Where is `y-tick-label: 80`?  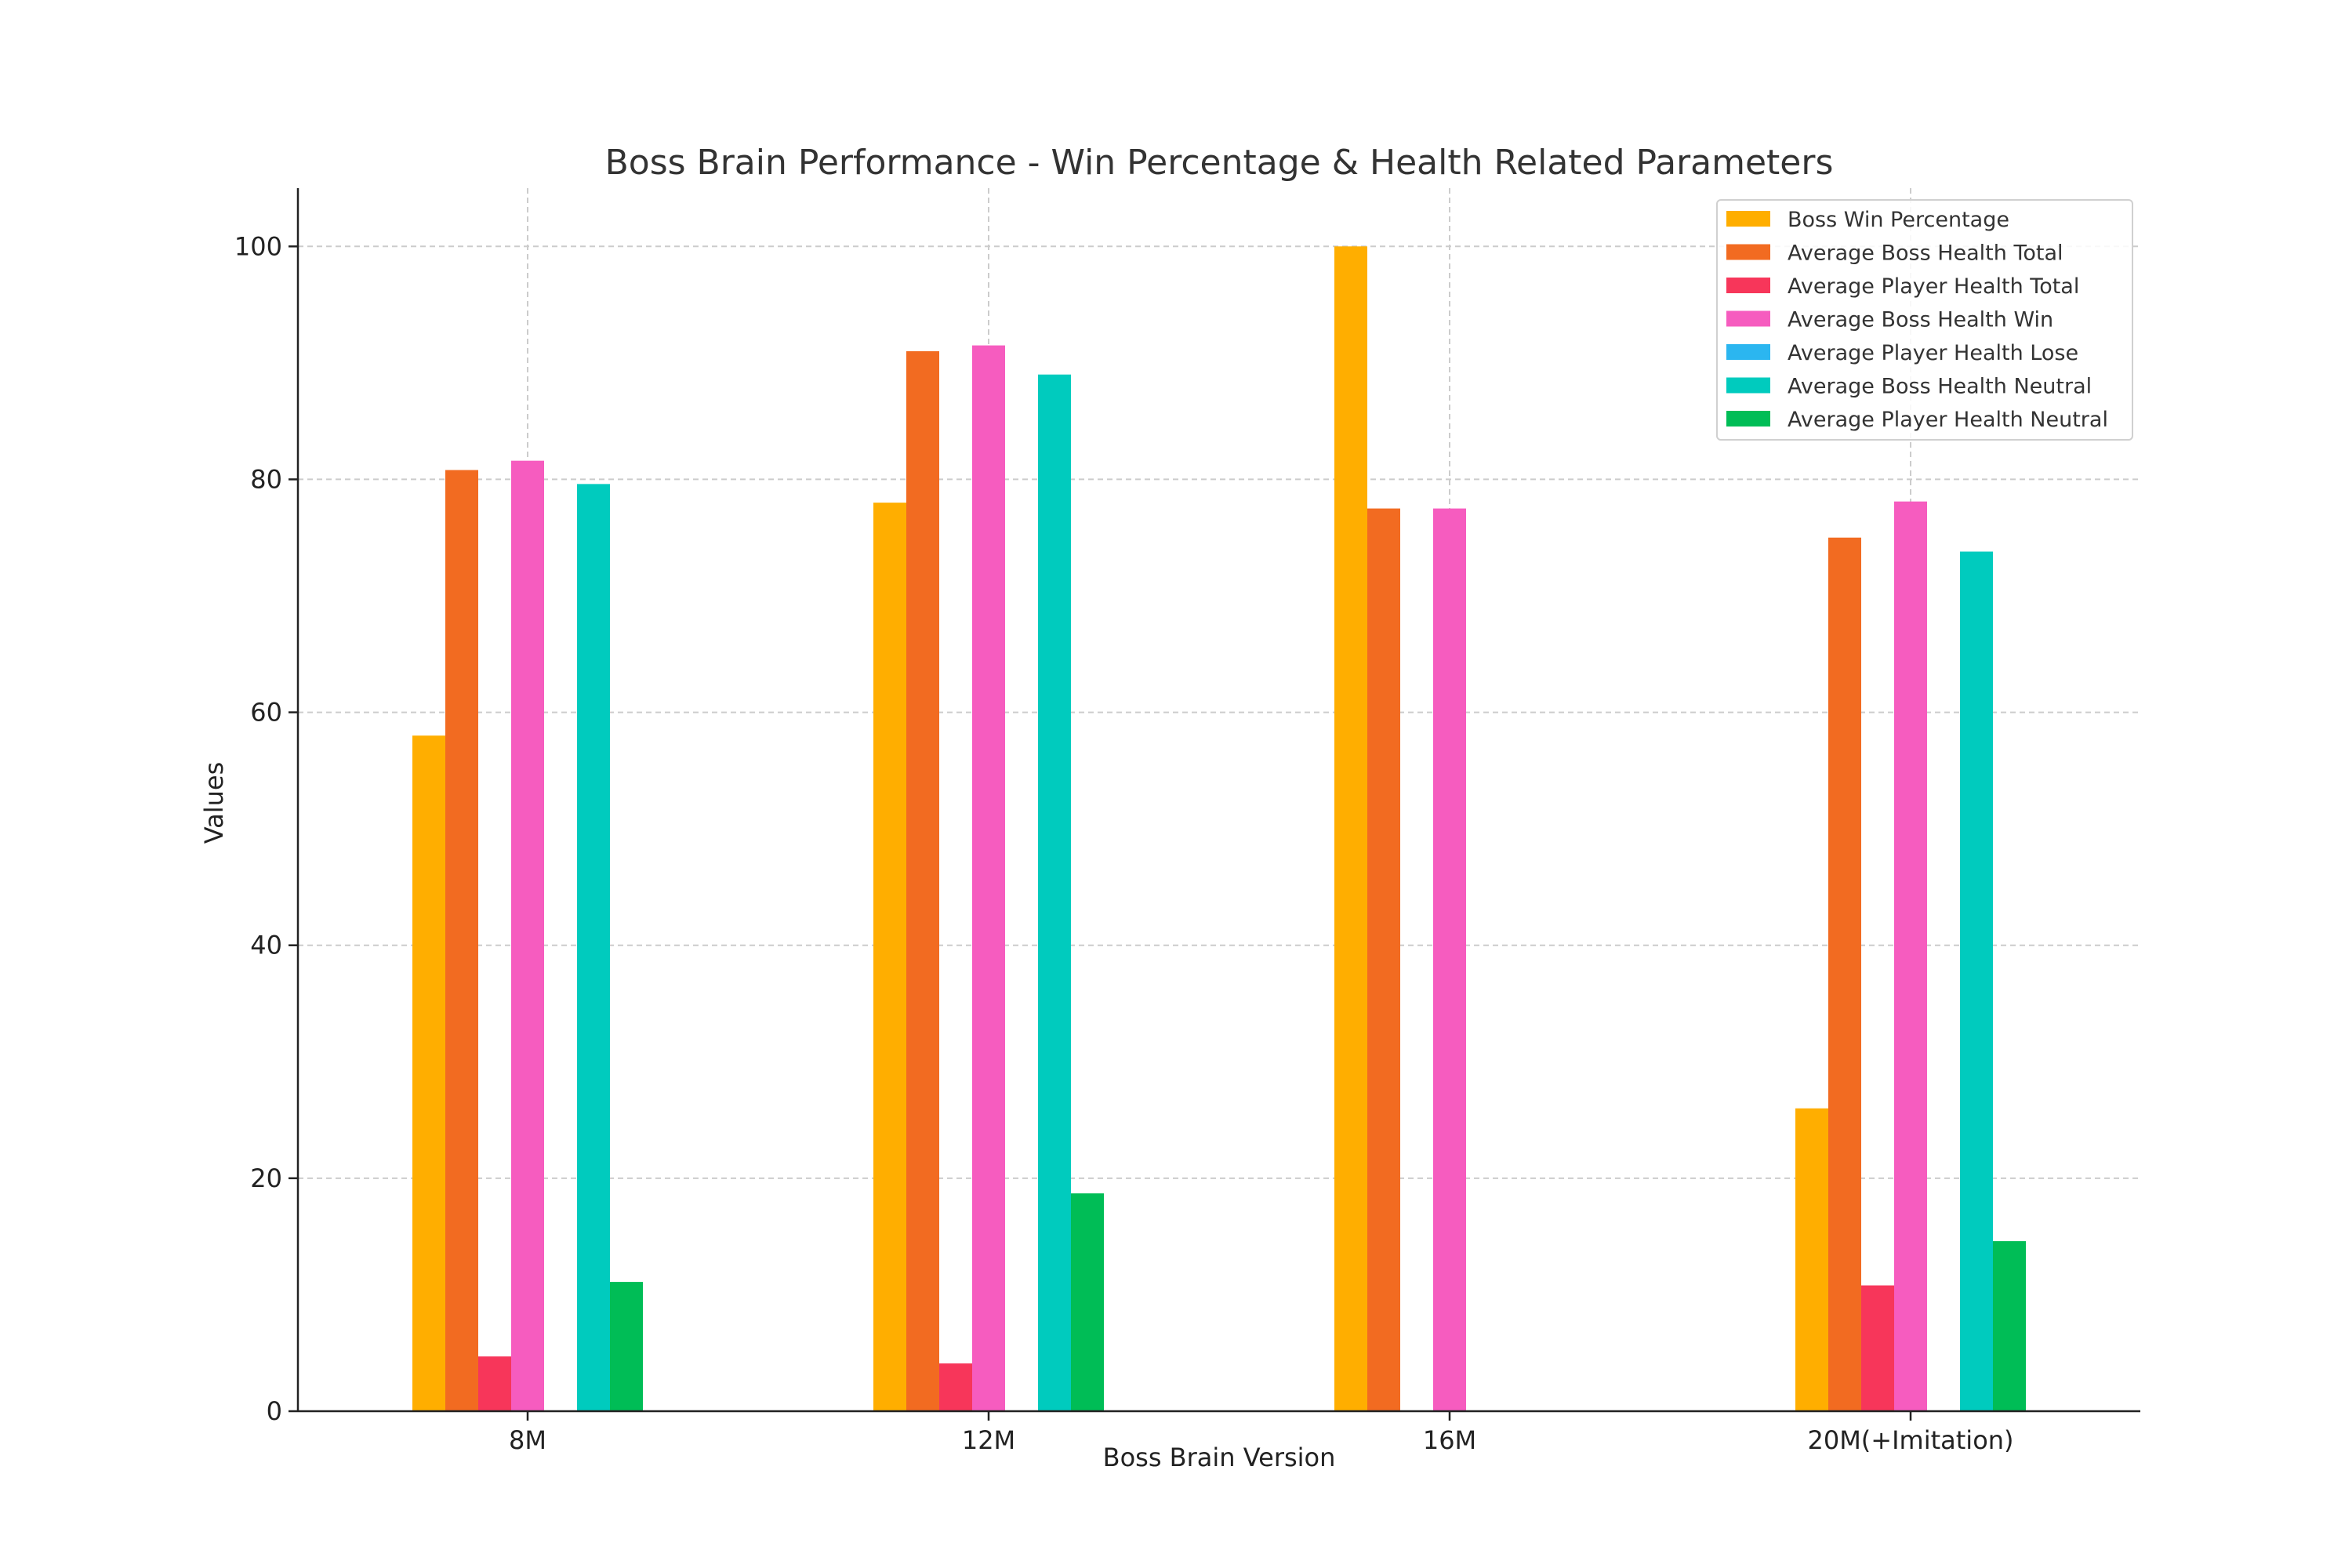
y-tick-label: 80 is located at coordinates (266, 479).